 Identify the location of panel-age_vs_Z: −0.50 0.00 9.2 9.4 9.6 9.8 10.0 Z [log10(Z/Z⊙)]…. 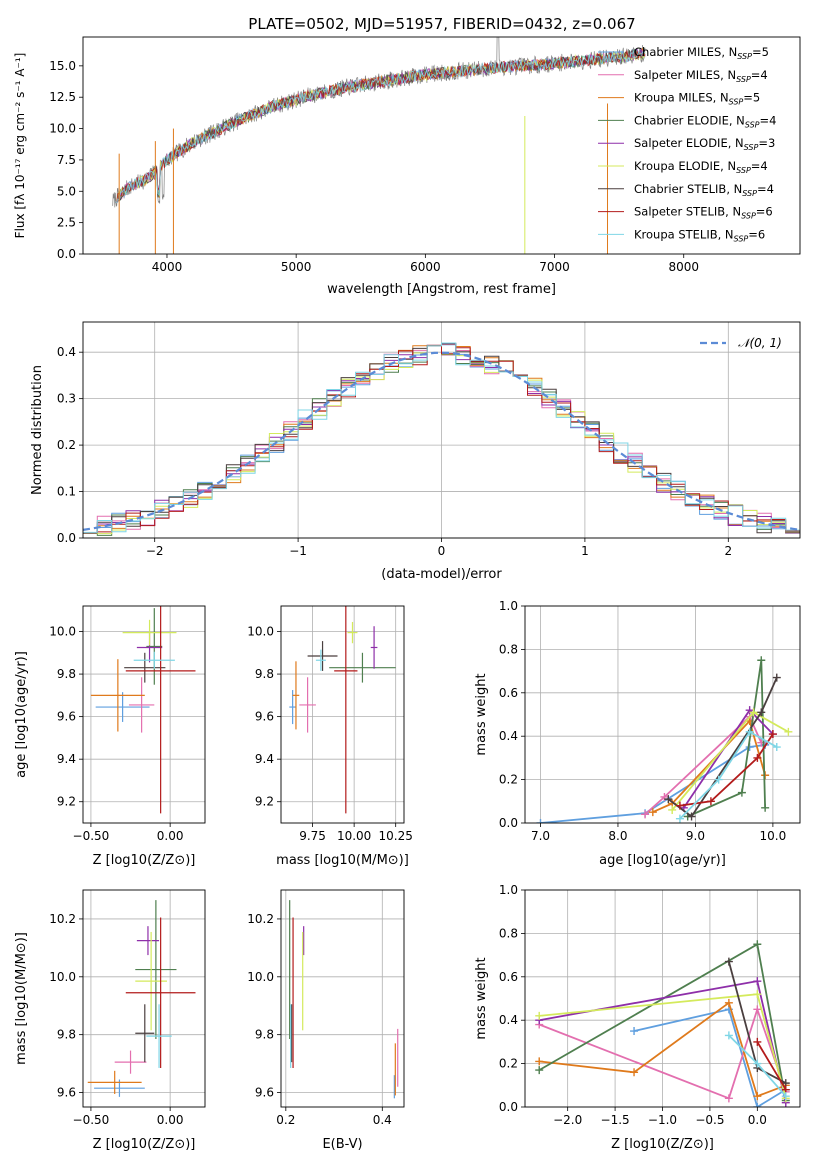
(110, 736).